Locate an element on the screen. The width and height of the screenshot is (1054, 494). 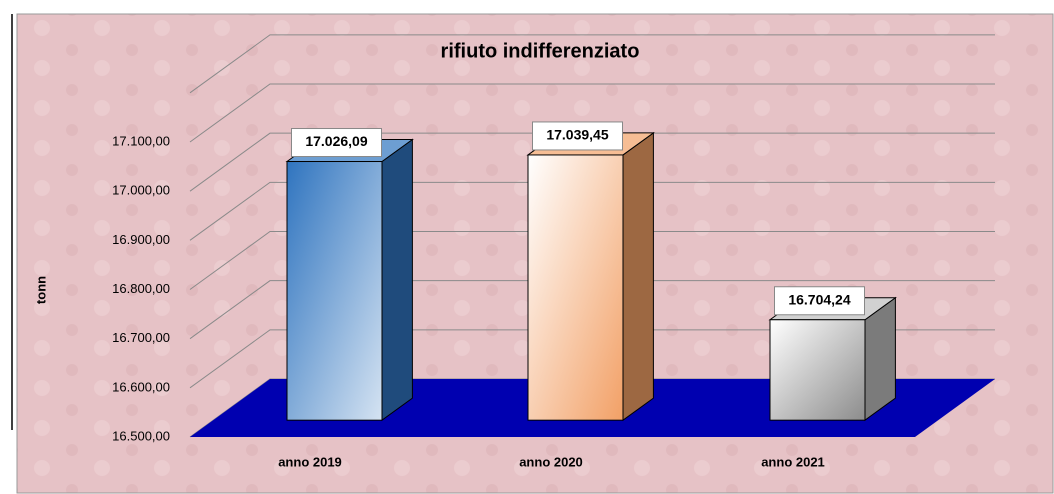
x-tick-label: anno 2021 is located at coordinates (793, 461).